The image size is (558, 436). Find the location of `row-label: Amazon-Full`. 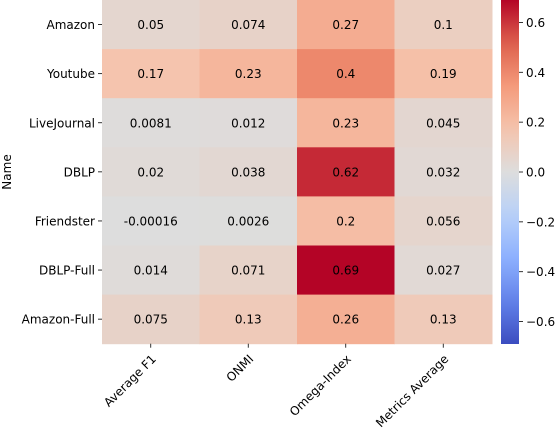

row-label: Amazon-Full is located at coordinates (58, 320).